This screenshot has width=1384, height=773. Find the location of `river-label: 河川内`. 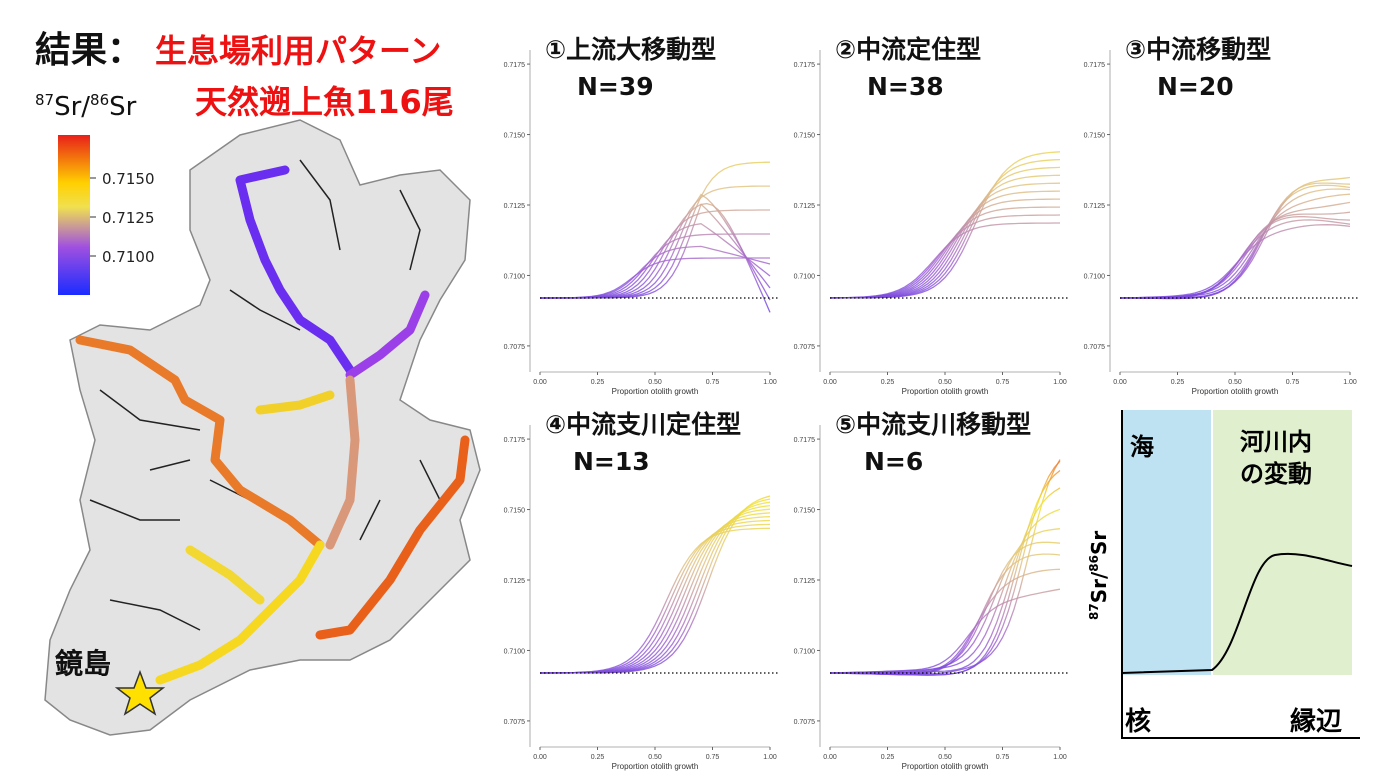

river-label: 河川内 is located at coordinates (1276, 442).